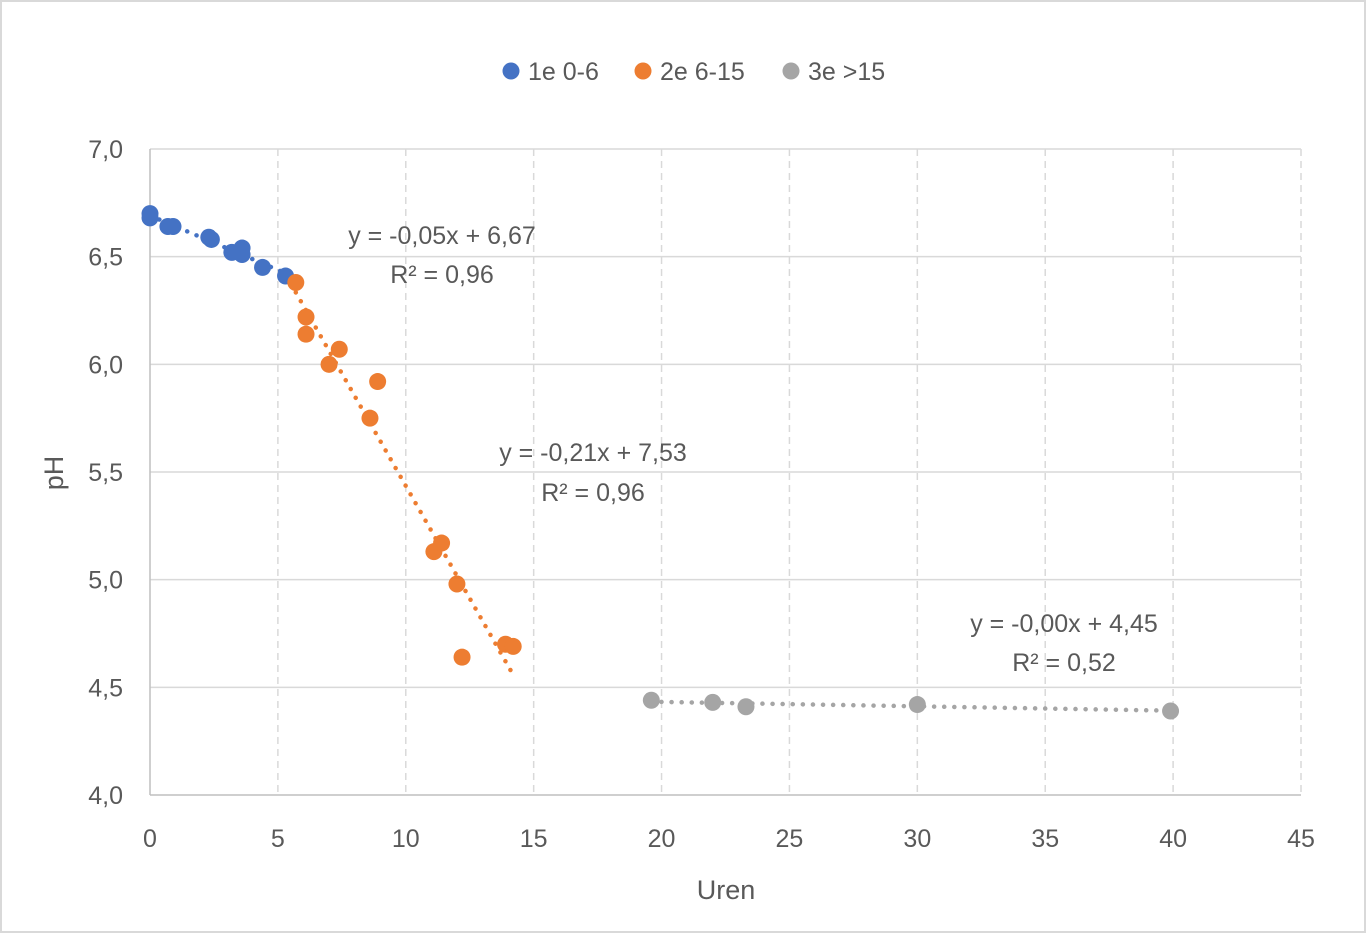 This screenshot has width=1366, height=938. I want to click on legend: 1e 0-6 2e 6-15 3e >15, so click(693, 72).